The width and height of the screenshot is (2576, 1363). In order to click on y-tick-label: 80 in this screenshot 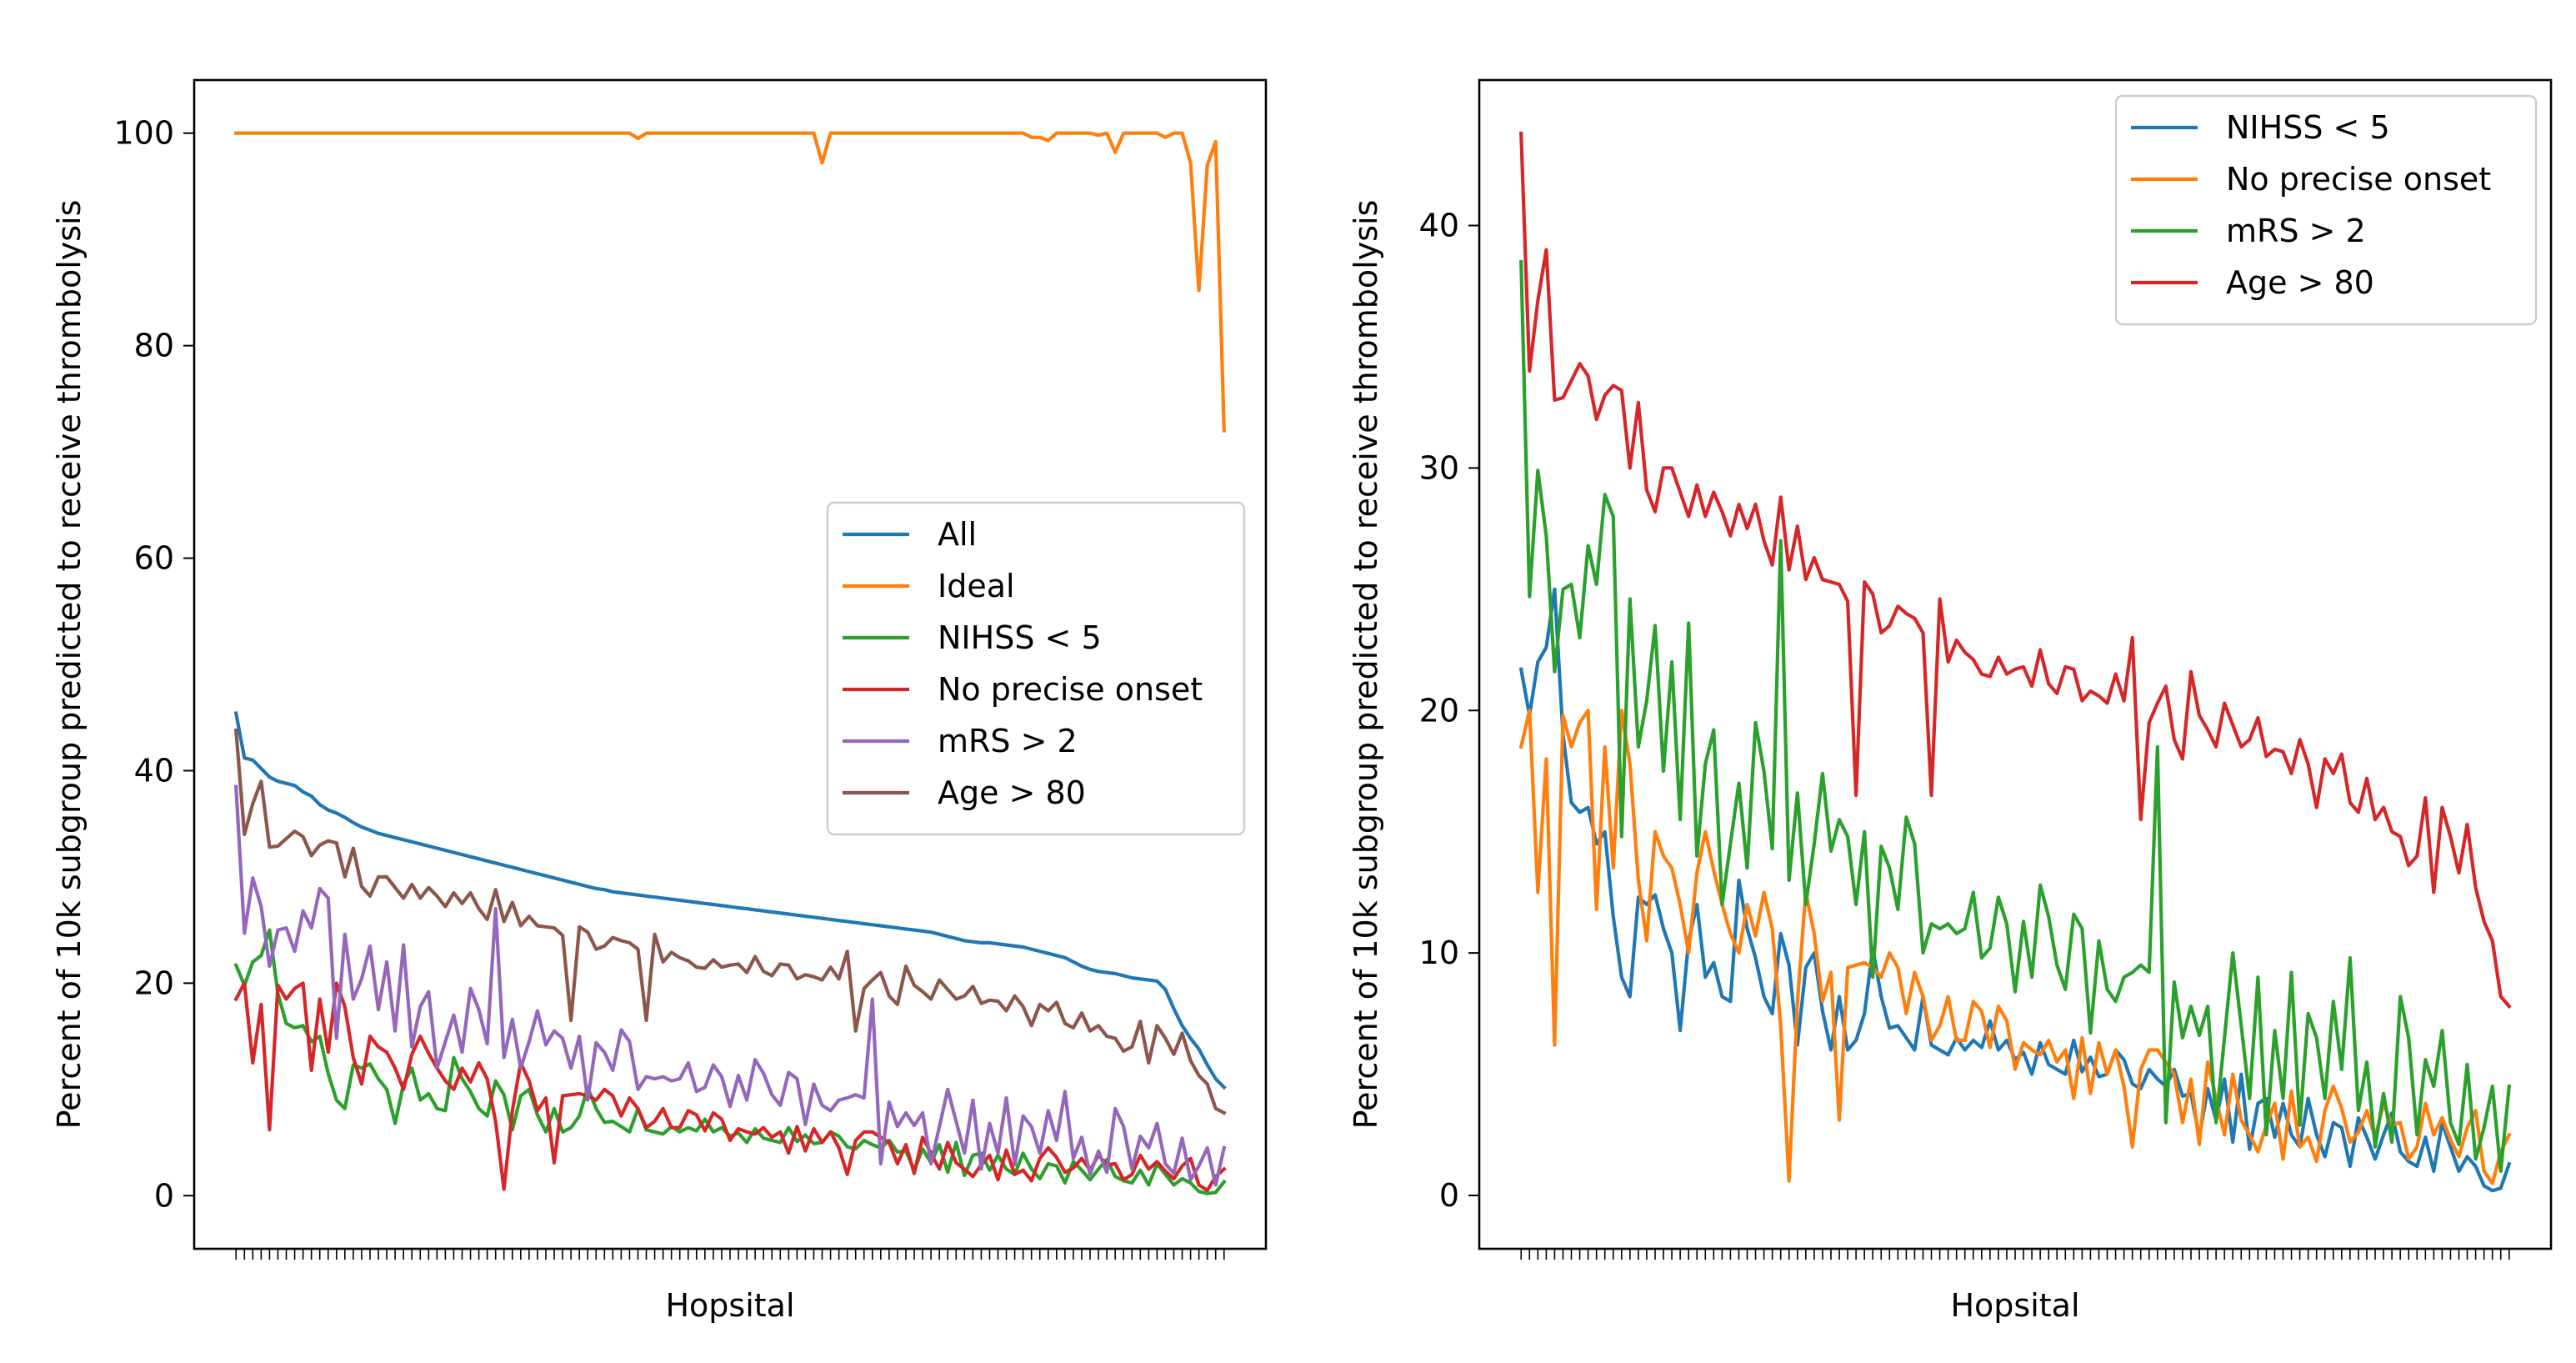, I will do `click(154, 346)`.